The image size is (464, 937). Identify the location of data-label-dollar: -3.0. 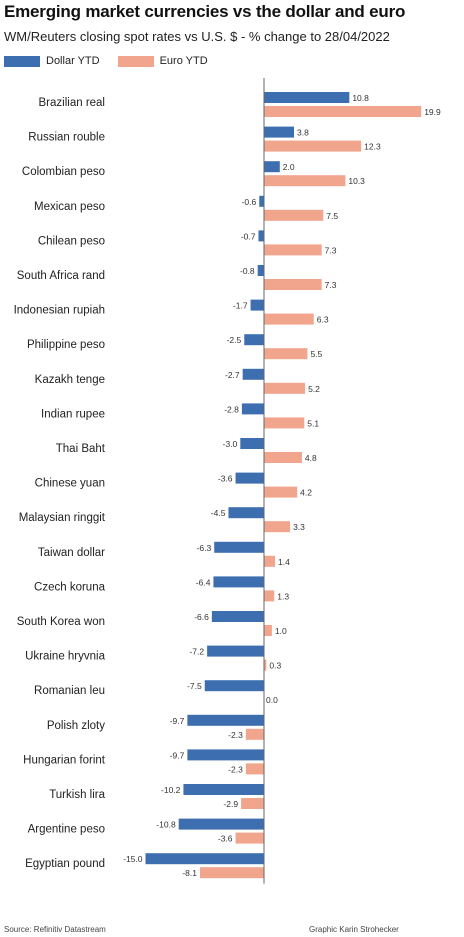
(230, 444).